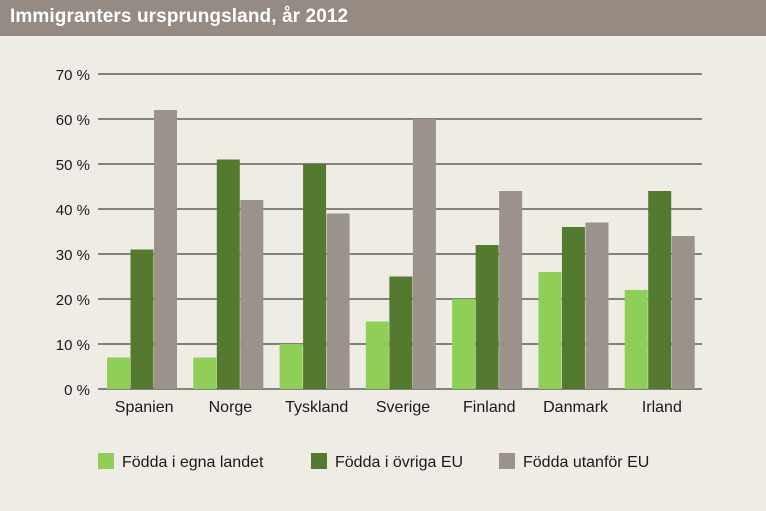 The image size is (766, 511). I want to click on x-tick-label: Spanien, so click(144, 407).